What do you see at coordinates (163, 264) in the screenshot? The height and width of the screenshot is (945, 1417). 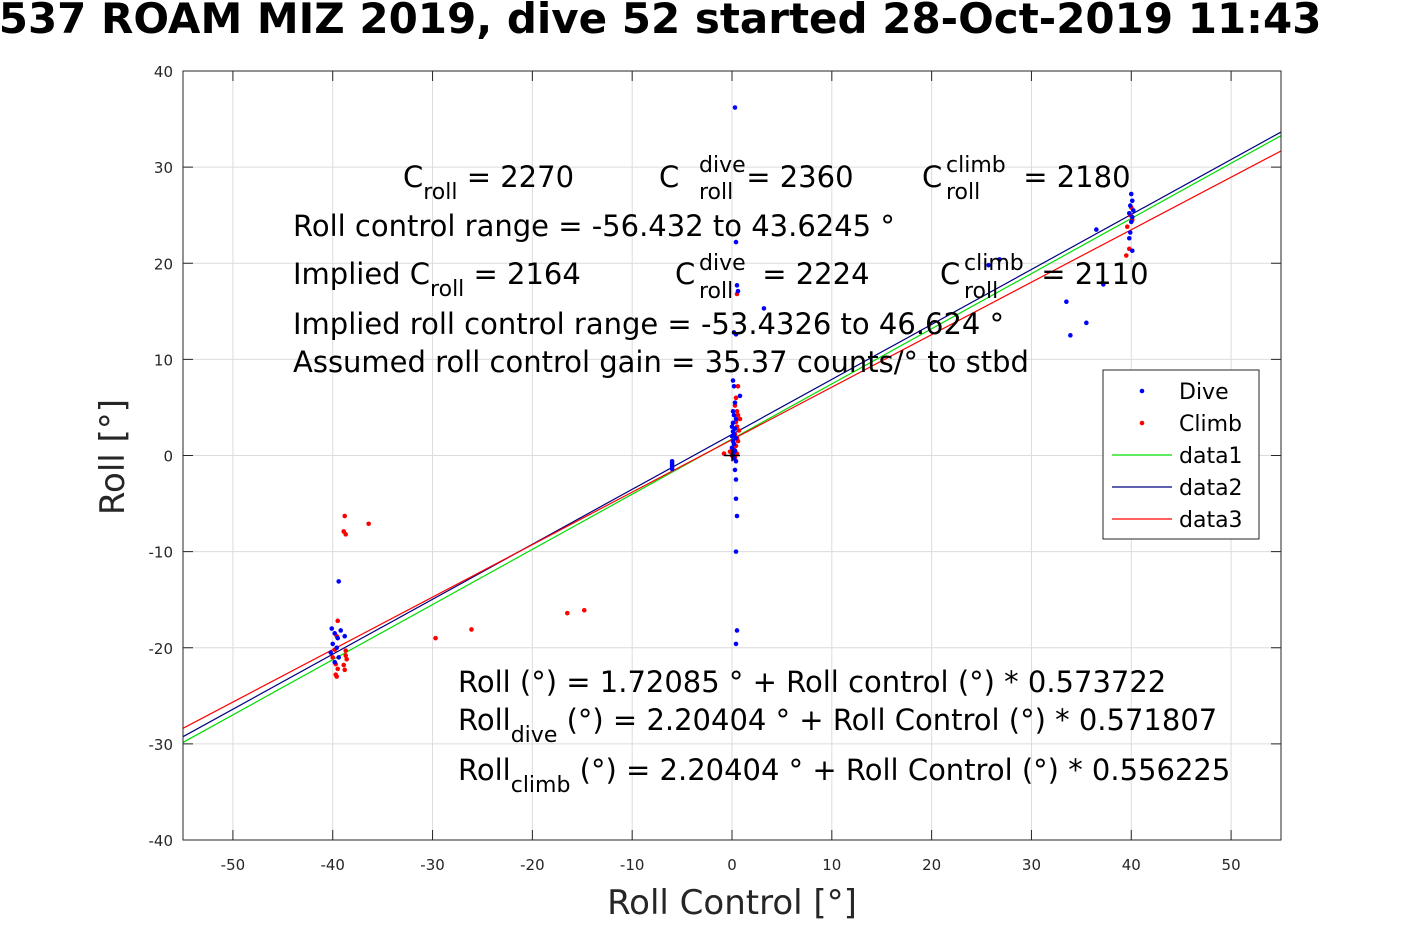 I see `y-tick-label: 20` at bounding box center [163, 264].